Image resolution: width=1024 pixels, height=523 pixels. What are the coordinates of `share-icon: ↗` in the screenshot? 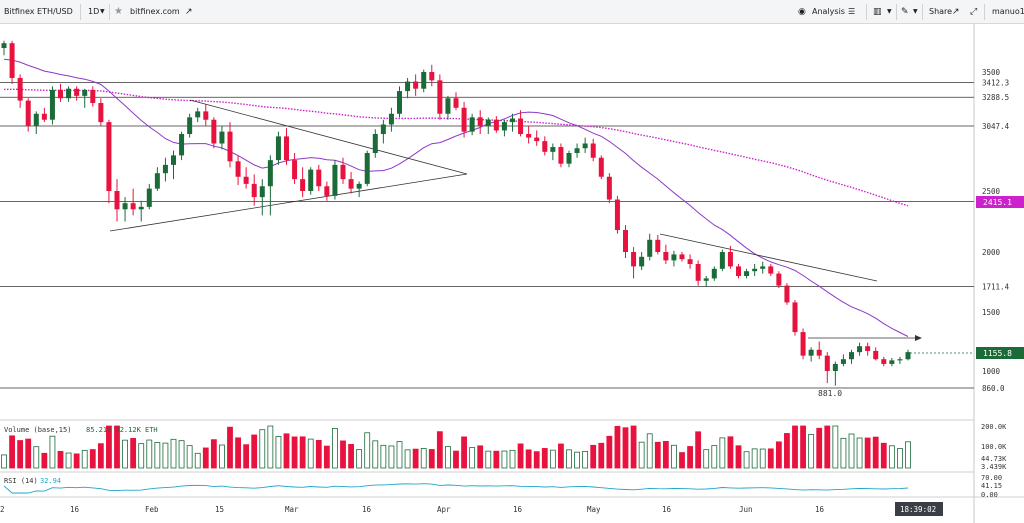 It's located at (956, 12).